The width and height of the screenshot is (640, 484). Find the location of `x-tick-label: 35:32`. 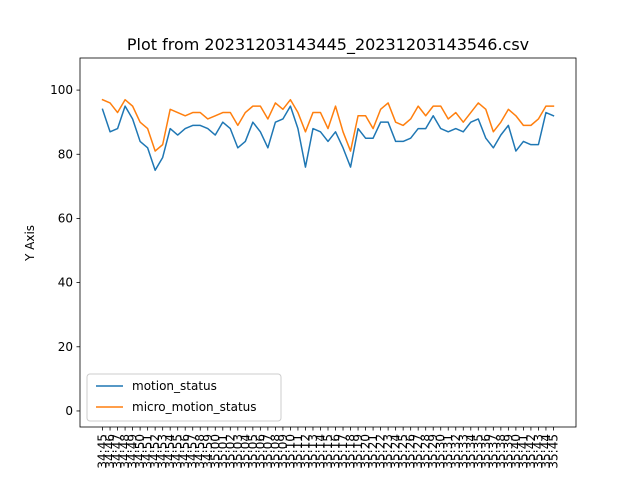

x-tick-label: 35:32 is located at coordinates (456, 451).